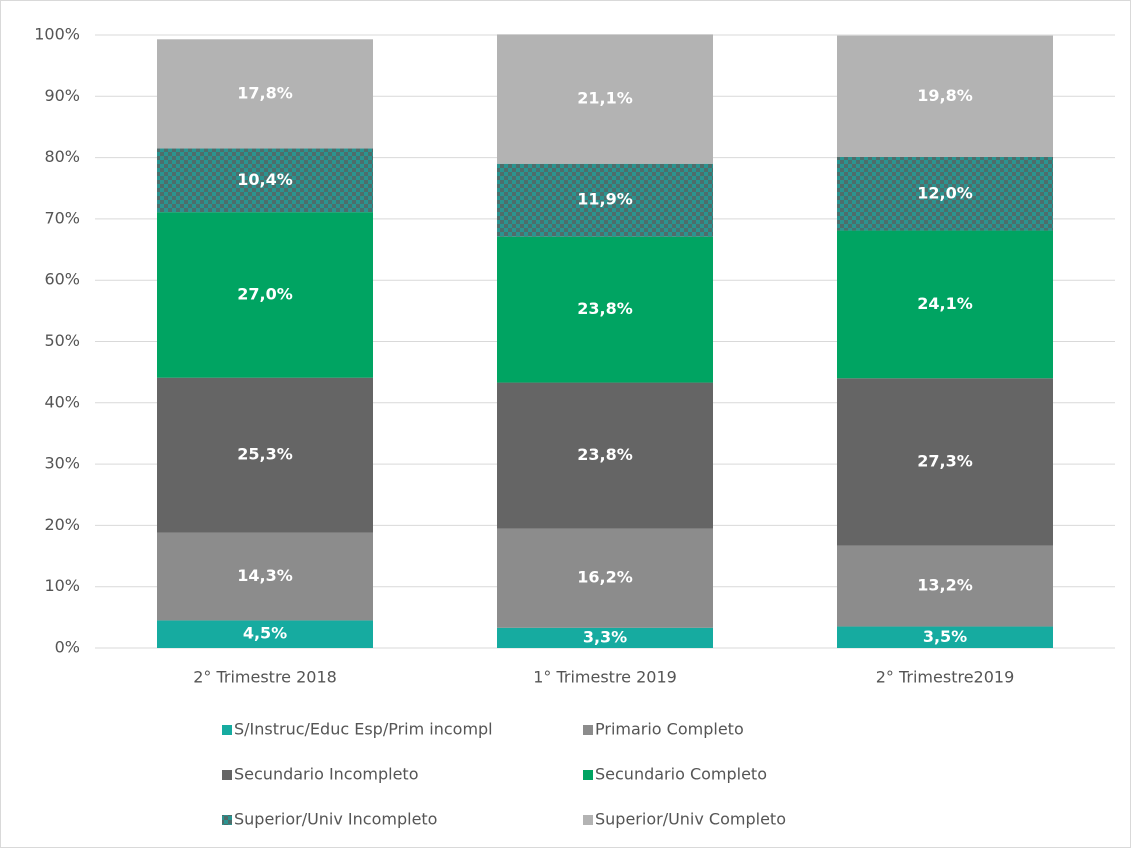 This screenshot has width=1131, height=848. I want to click on y-tick-label: 0%, so click(67, 647).